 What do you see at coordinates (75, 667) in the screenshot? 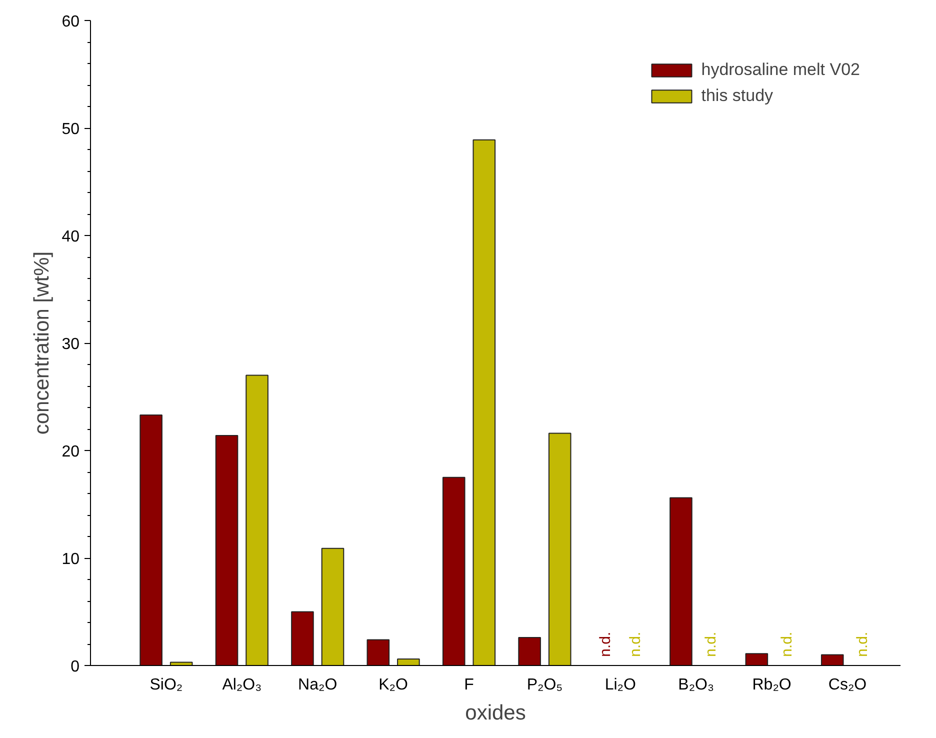
I see `y-tick-label: 0` at bounding box center [75, 667].